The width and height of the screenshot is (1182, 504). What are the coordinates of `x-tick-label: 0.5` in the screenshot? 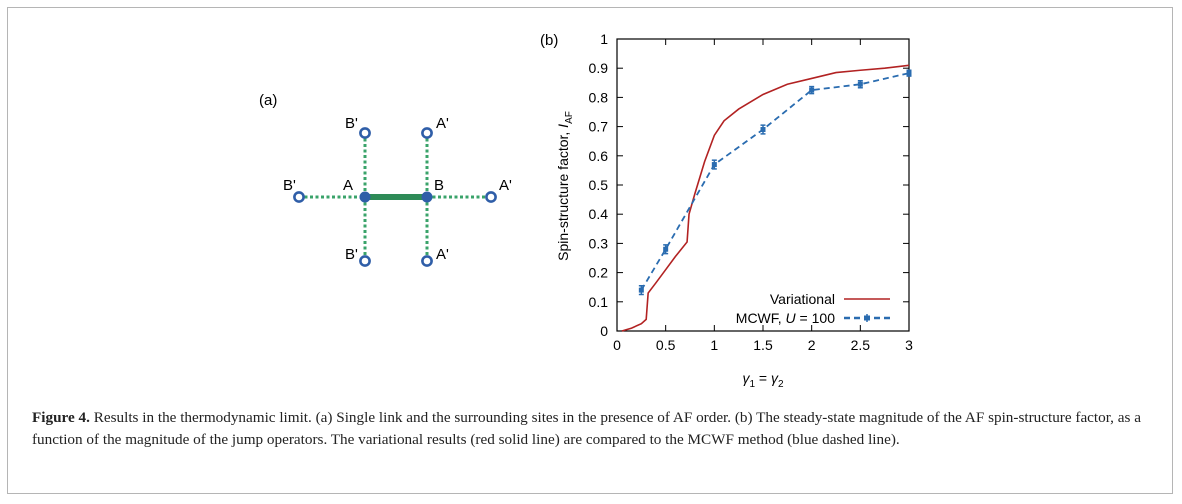 It's located at (666, 345).